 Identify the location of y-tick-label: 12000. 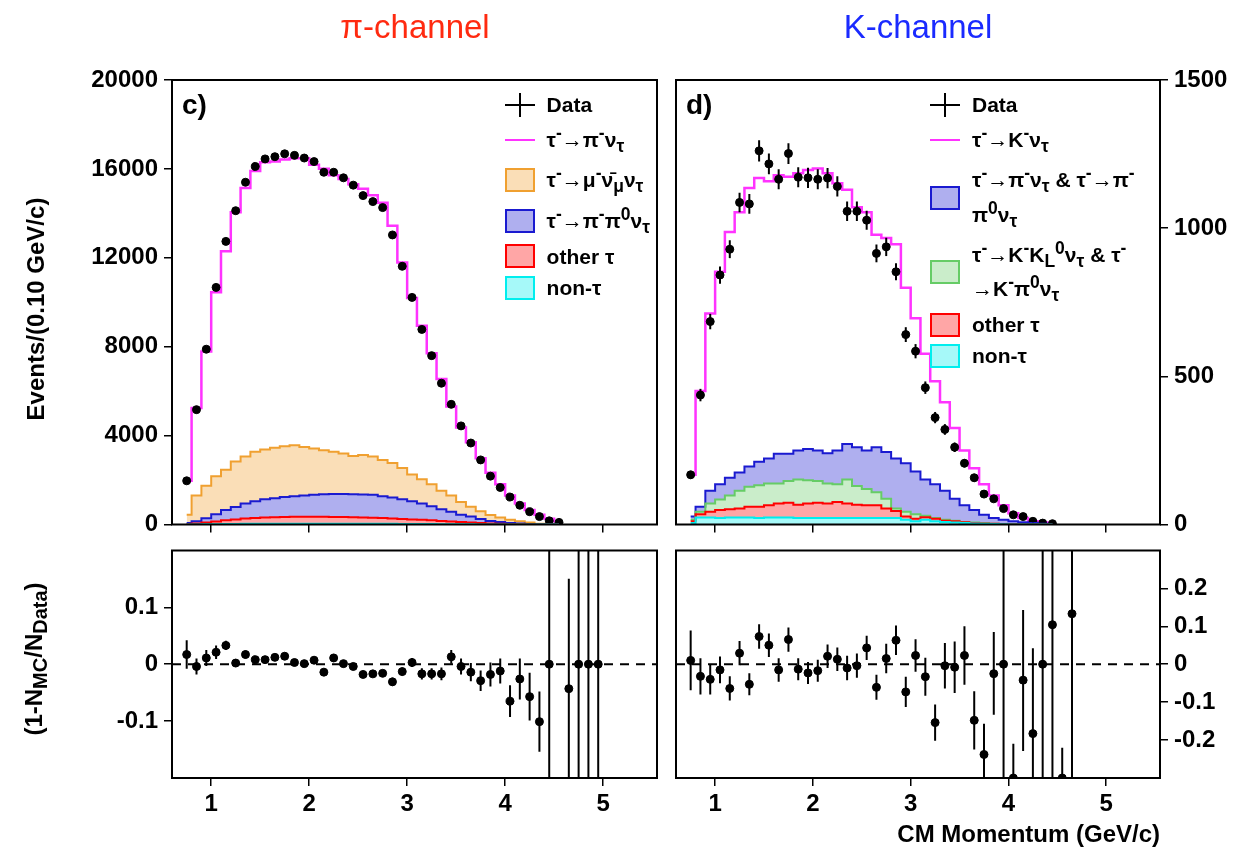
(124, 256).